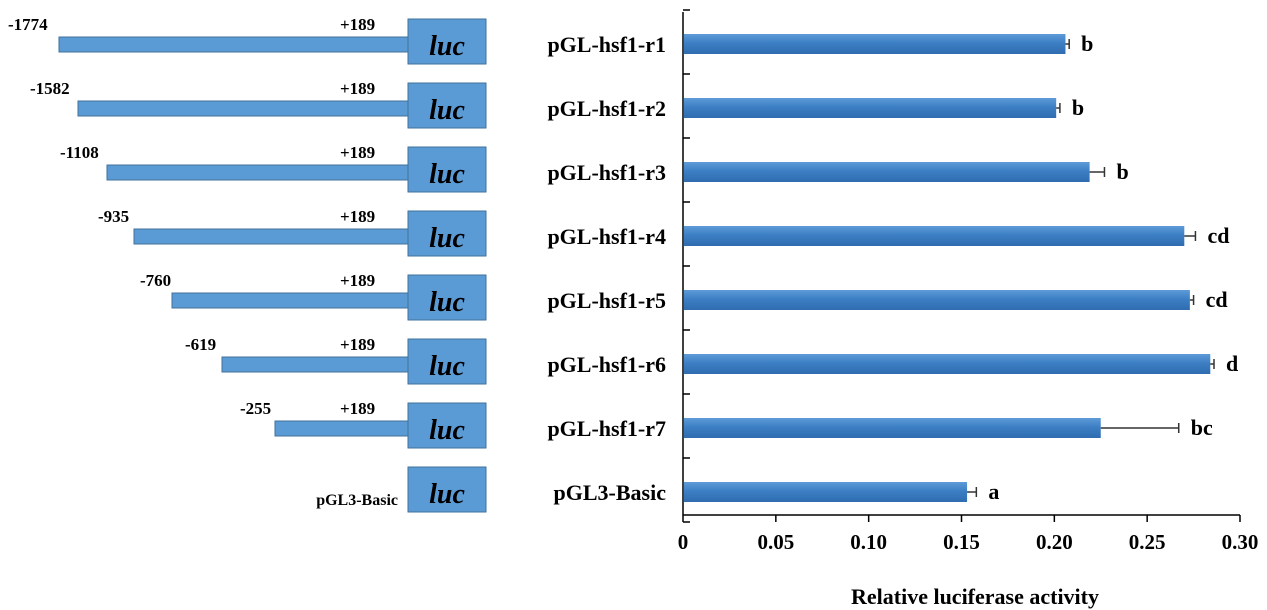 The image size is (1267, 610). I want to click on fragment-start-label: -935, so click(113, 216).